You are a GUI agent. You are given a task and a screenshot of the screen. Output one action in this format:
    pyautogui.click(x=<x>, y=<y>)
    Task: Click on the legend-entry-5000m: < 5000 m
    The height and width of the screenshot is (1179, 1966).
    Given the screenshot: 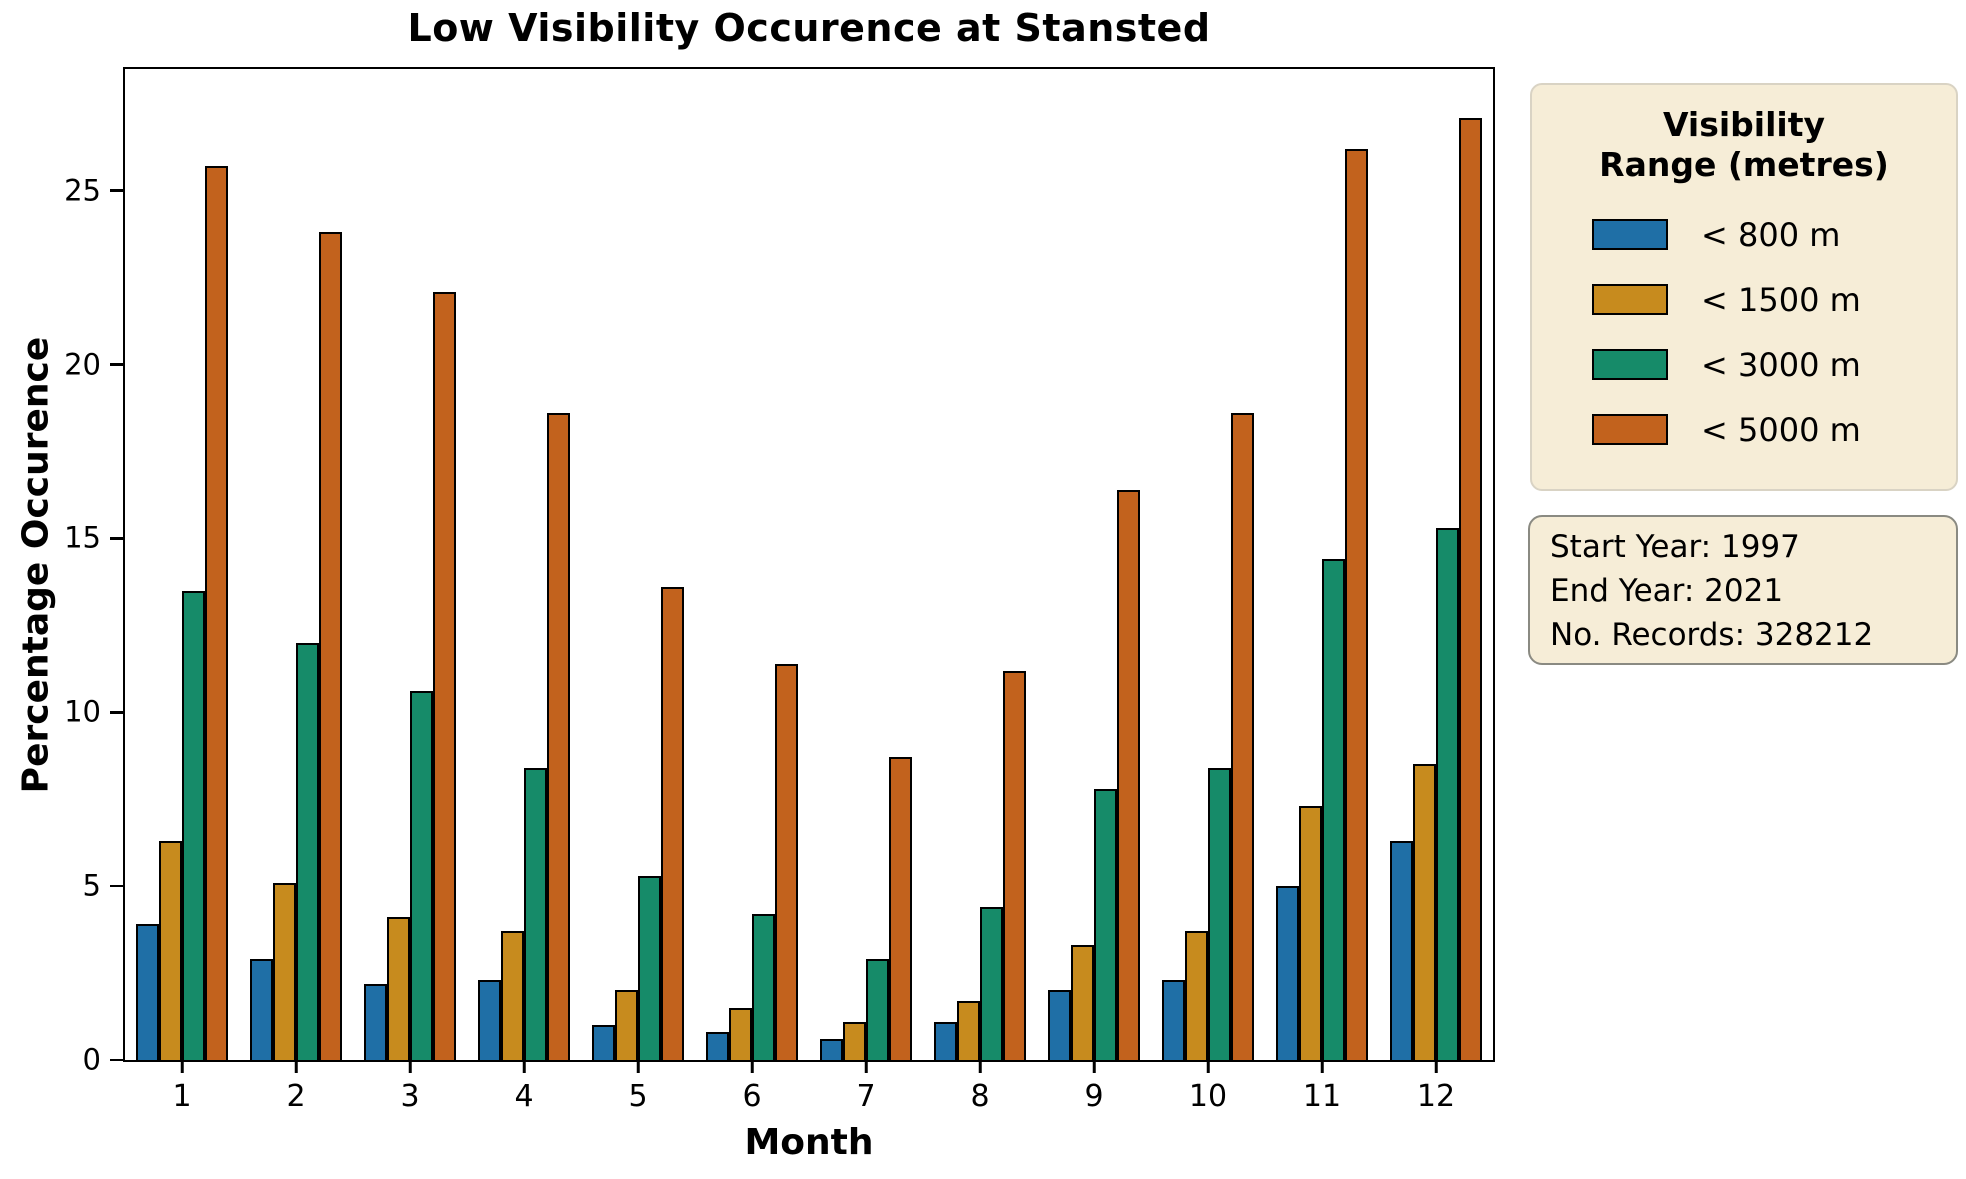 What is the action you would take?
    pyautogui.click(x=1744, y=429)
    